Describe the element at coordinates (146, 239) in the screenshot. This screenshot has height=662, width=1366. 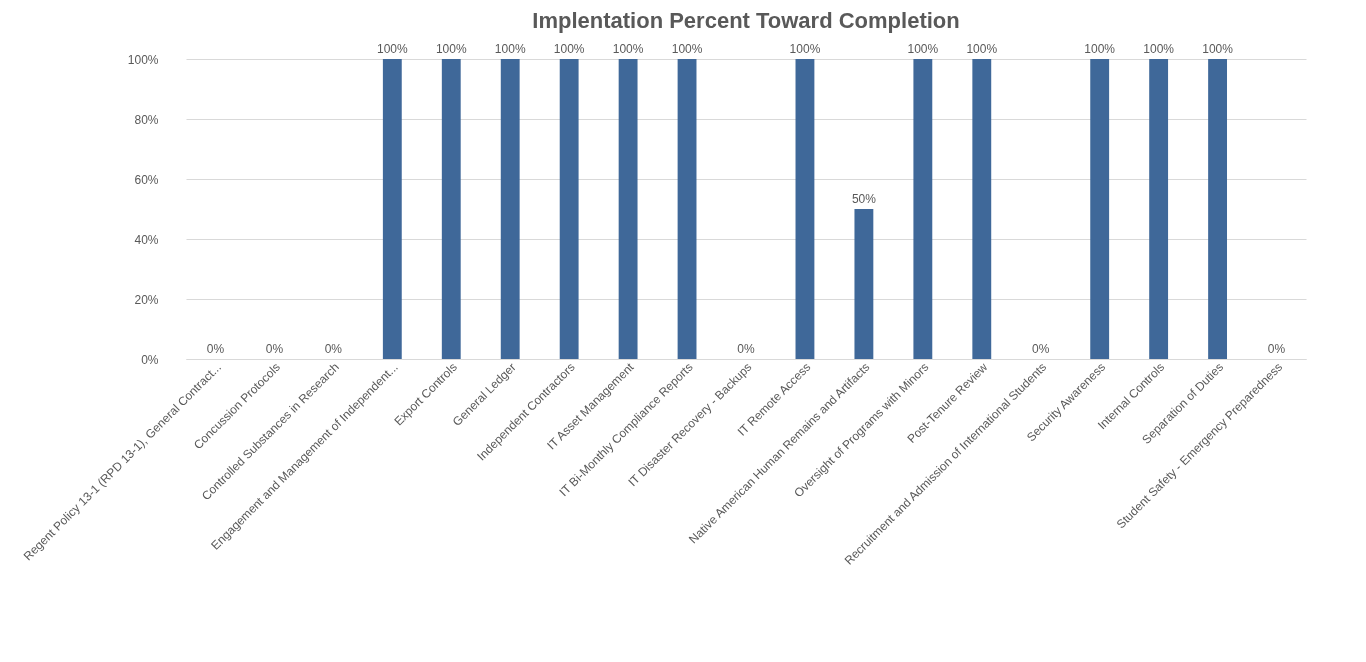
I see `y-tick-label: 40%` at that location.